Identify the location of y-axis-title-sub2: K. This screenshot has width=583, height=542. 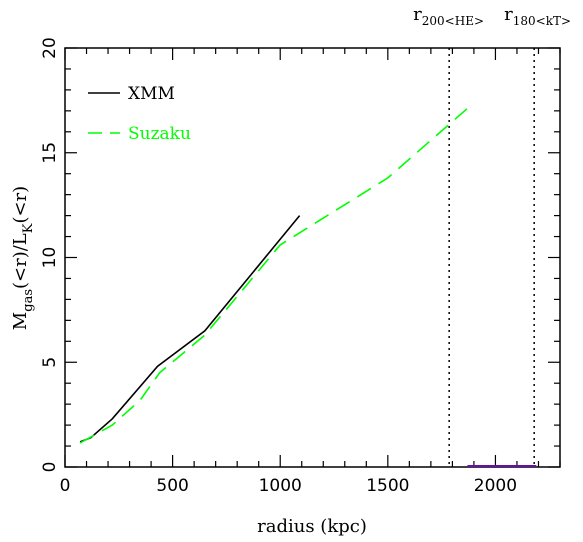
(28, 228).